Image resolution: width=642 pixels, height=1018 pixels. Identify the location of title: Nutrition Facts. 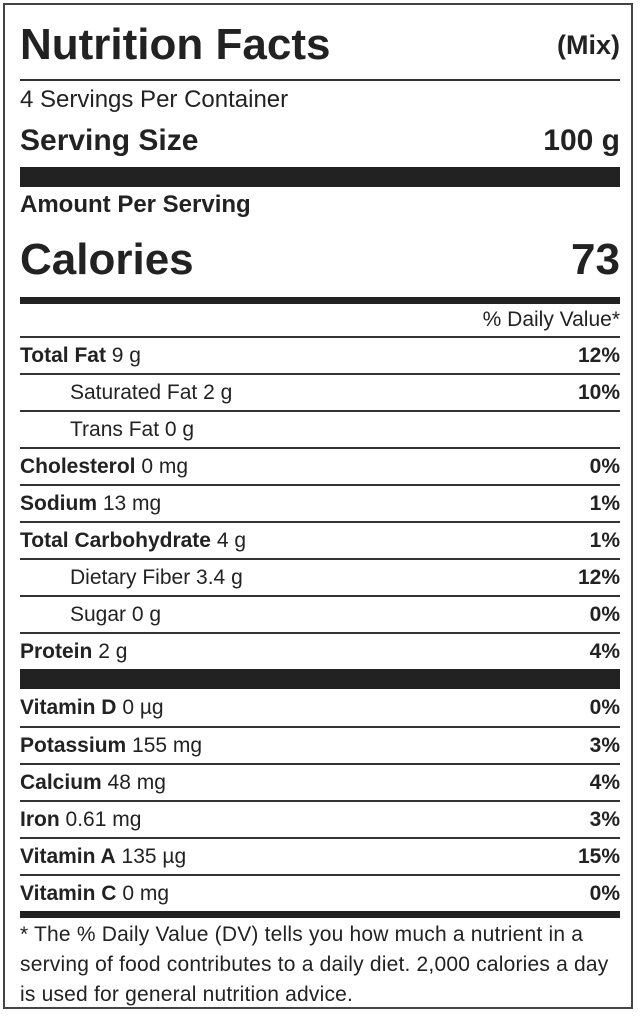
(175, 44).